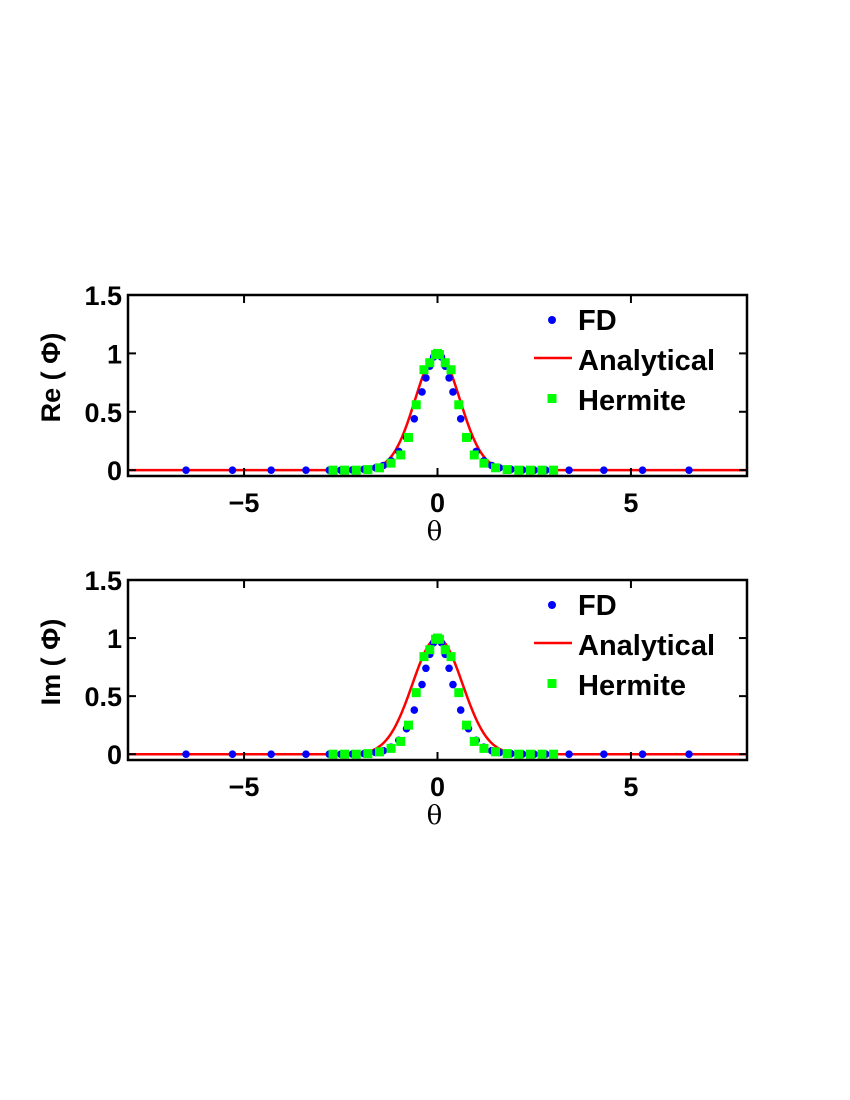 Image resolution: width=850 pixels, height=1100 pixels. What do you see at coordinates (51, 378) in the screenshot?
I see `y-axis-label: Re ( Φ)` at bounding box center [51, 378].